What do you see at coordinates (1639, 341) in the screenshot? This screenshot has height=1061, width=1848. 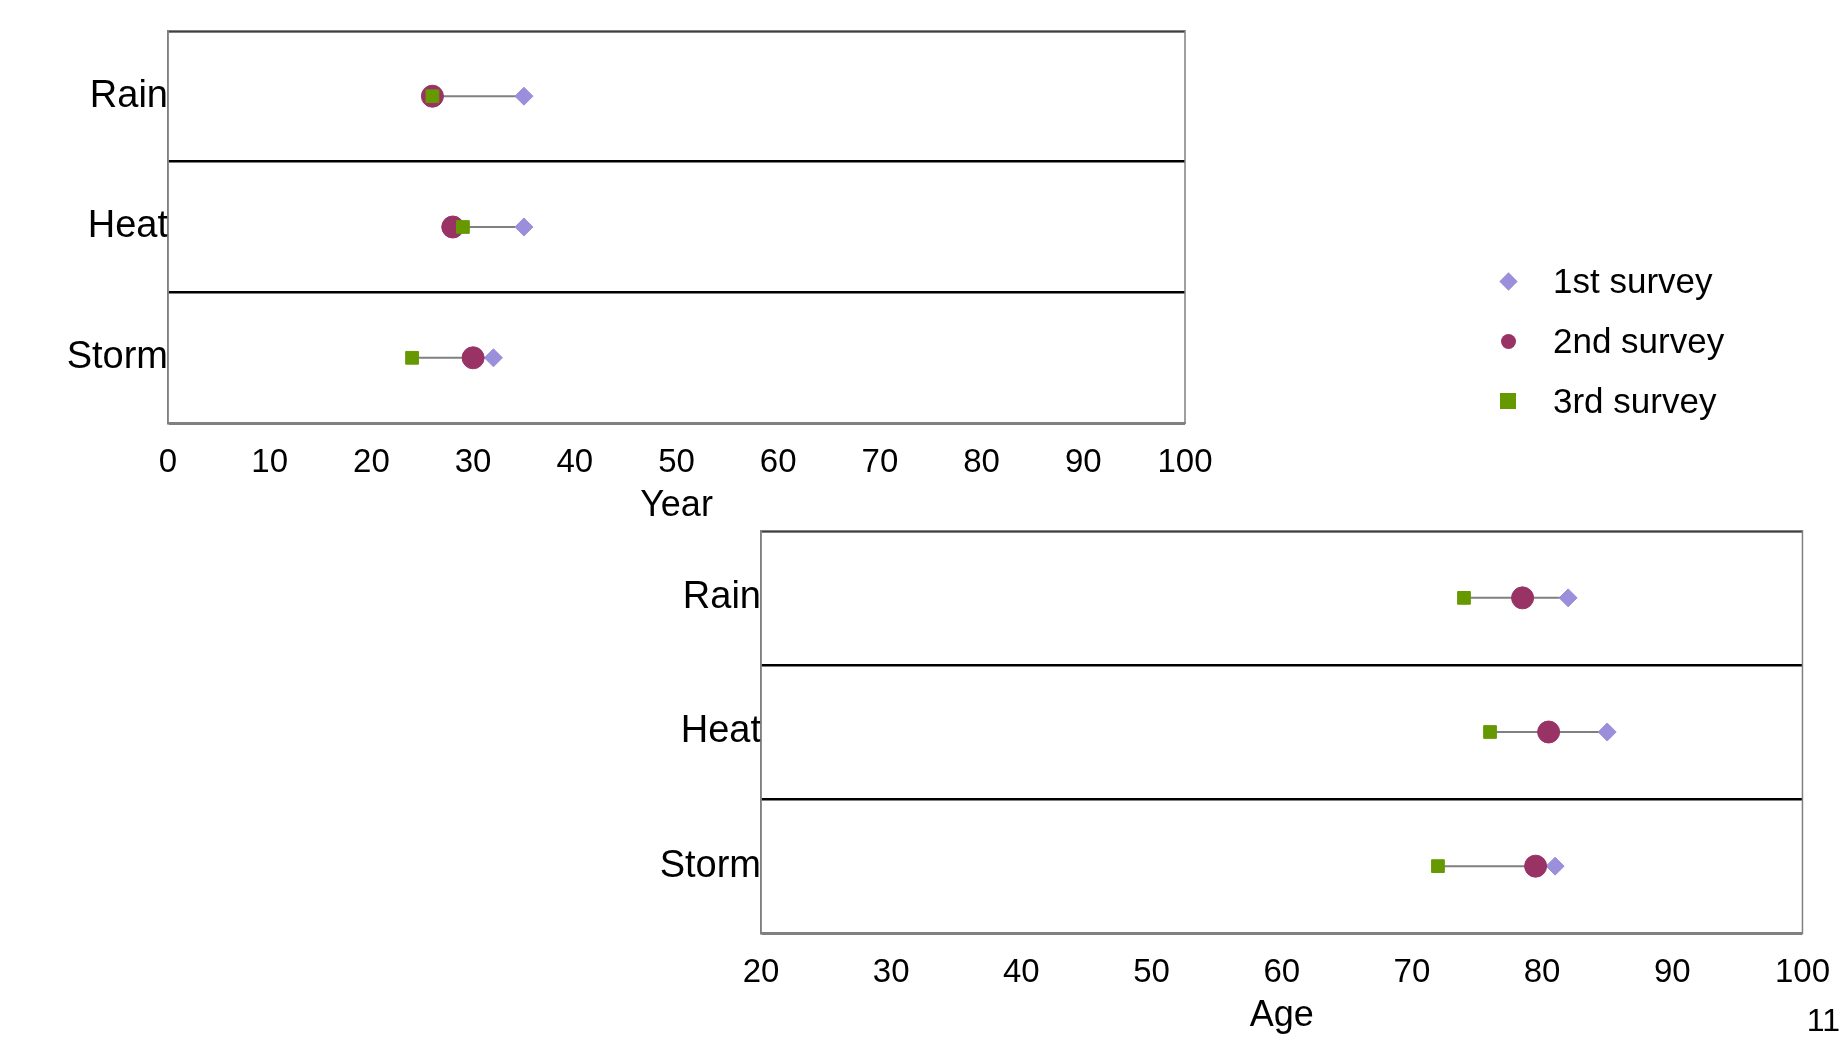 I see `legend-label: 2nd survey` at bounding box center [1639, 341].